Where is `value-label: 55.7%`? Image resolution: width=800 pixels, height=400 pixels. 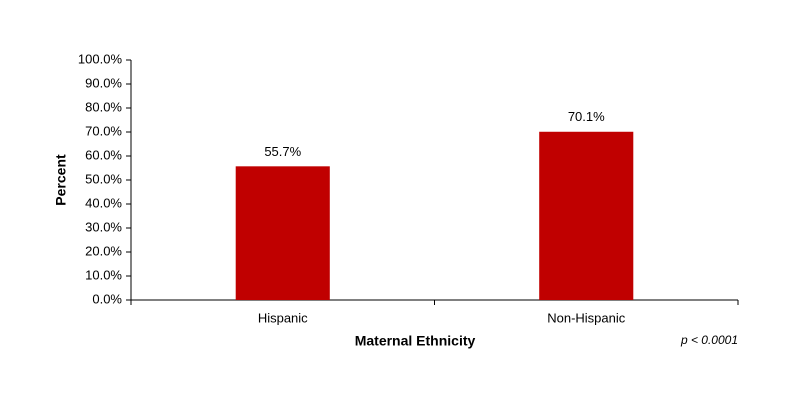
value-label: 55.7% is located at coordinates (282, 151).